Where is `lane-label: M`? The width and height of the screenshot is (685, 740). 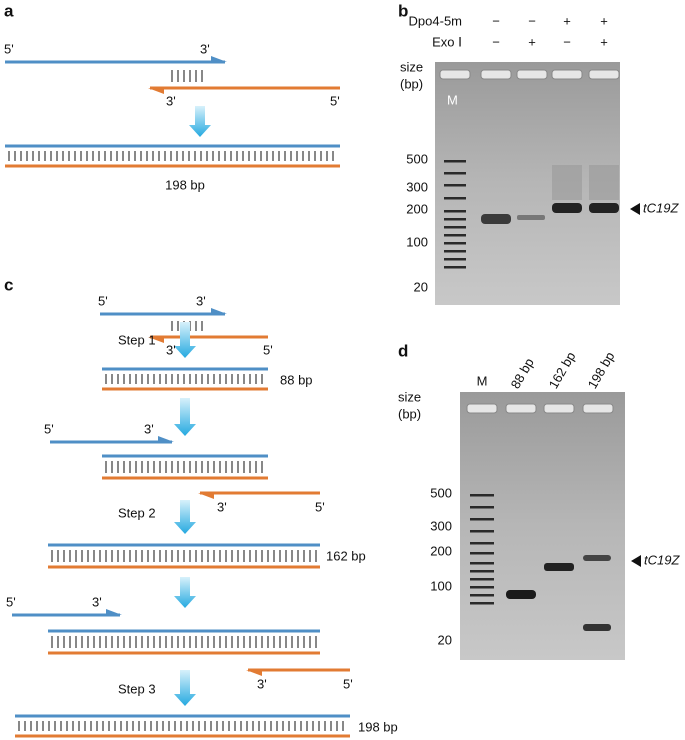 lane-label: M is located at coordinates (482, 380).